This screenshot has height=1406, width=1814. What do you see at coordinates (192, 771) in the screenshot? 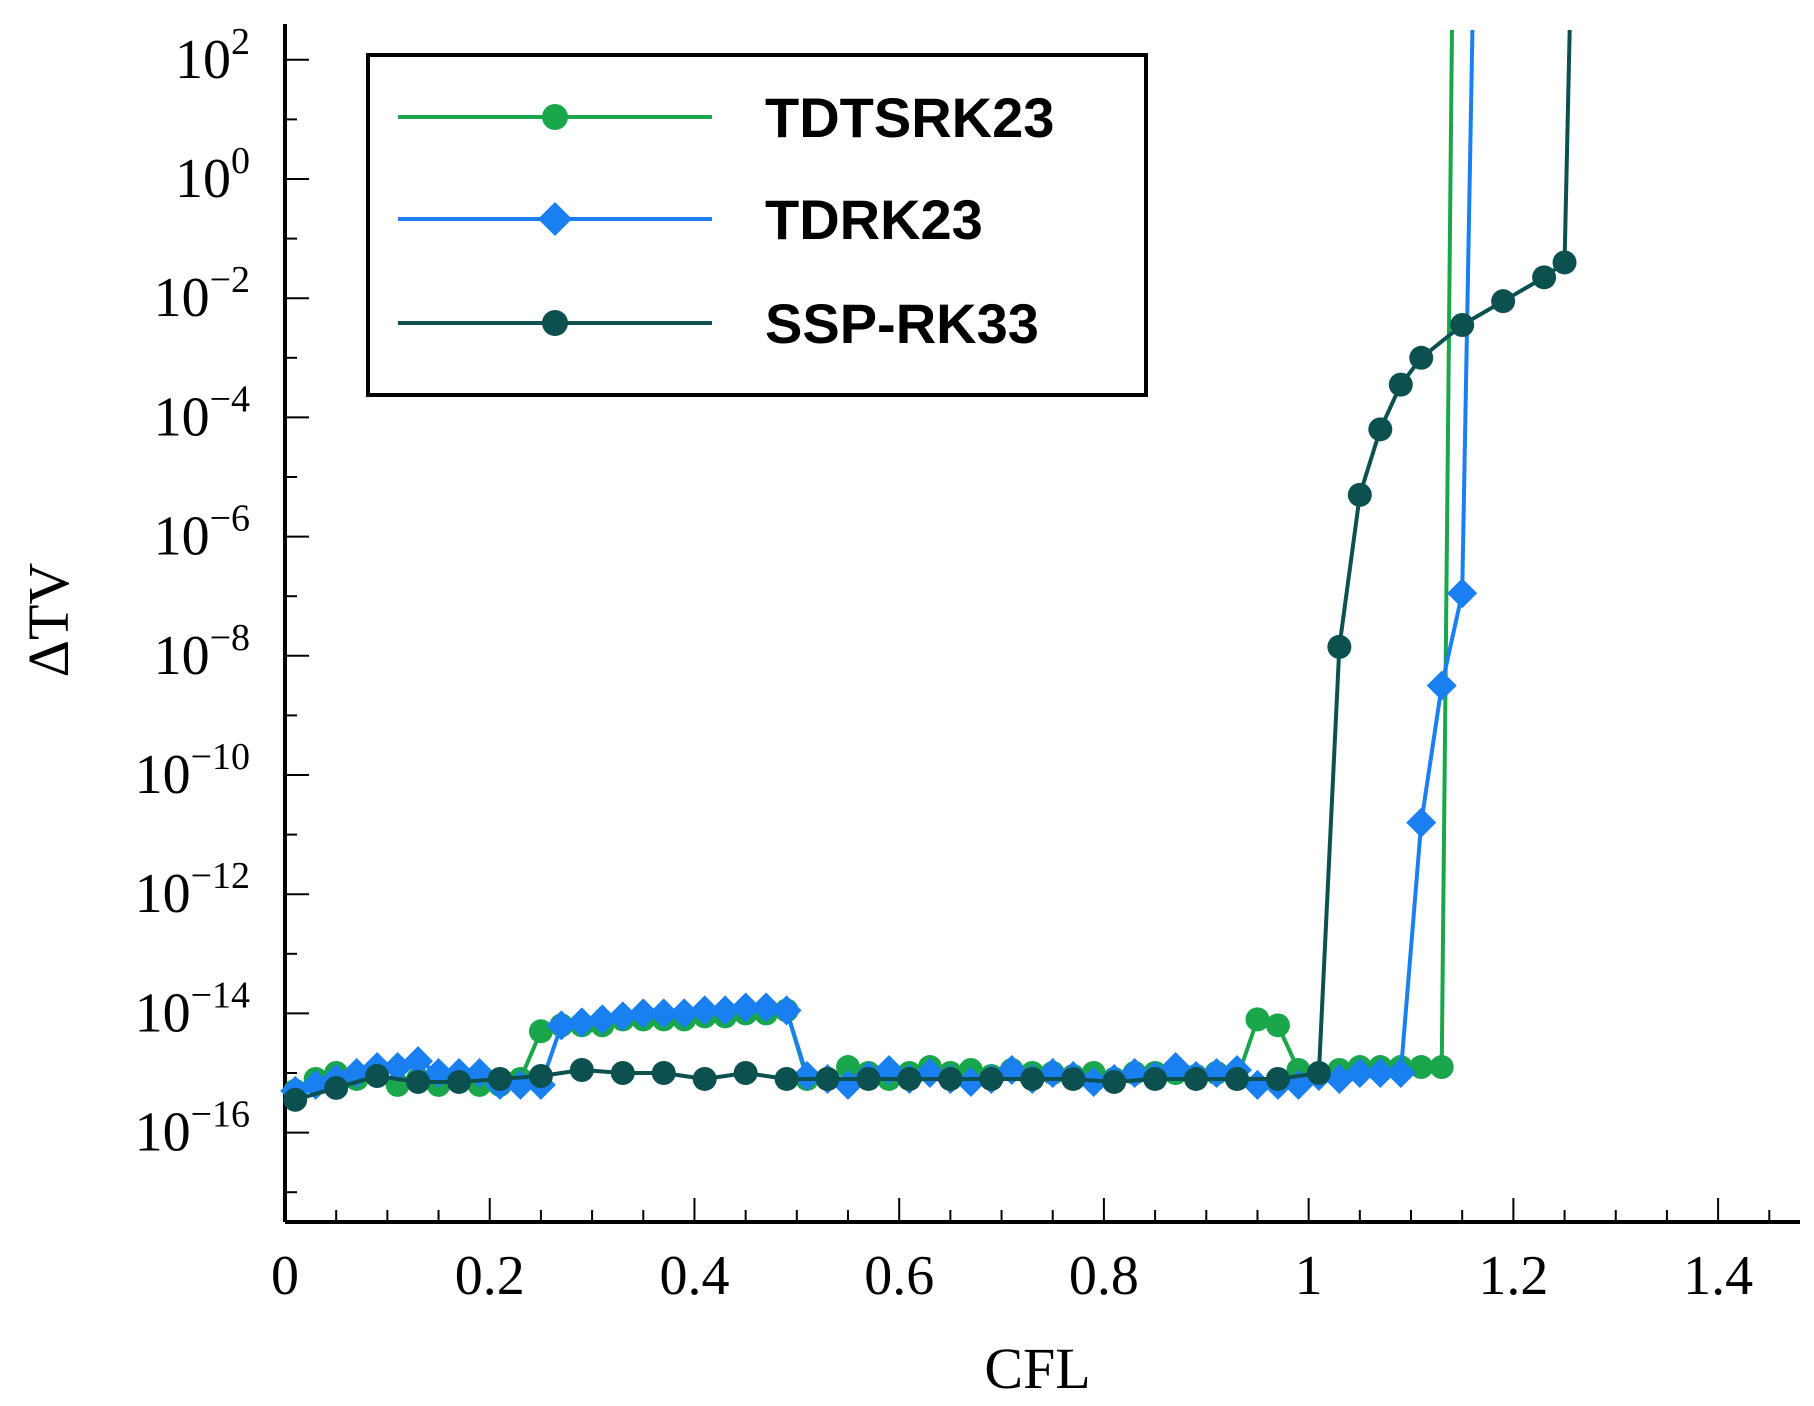
I see `y-tick-label: 10⁻¹⁰` at bounding box center [192, 771].